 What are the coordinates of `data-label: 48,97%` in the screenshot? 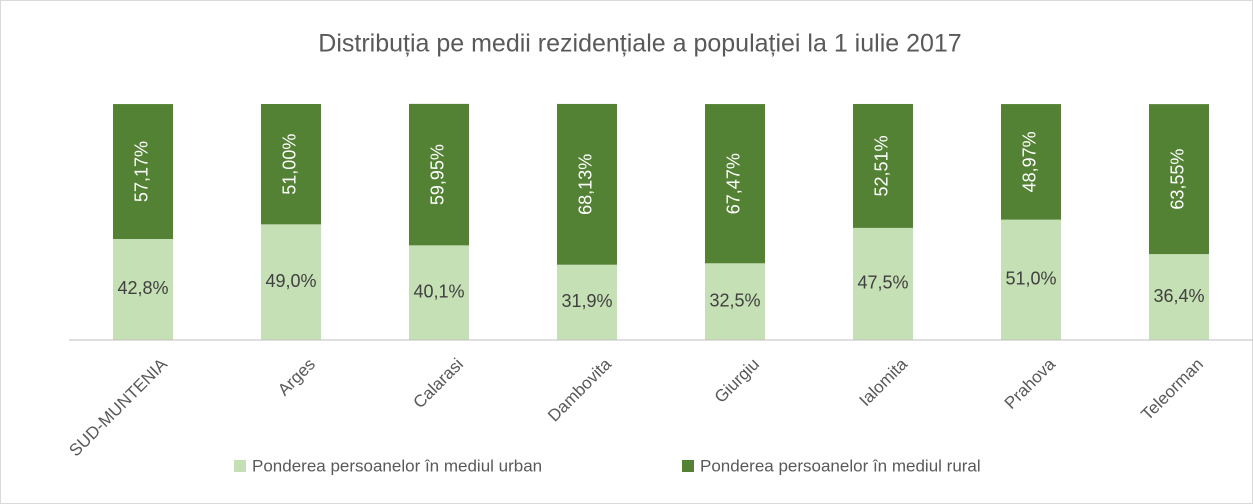 It's located at (1030, 161).